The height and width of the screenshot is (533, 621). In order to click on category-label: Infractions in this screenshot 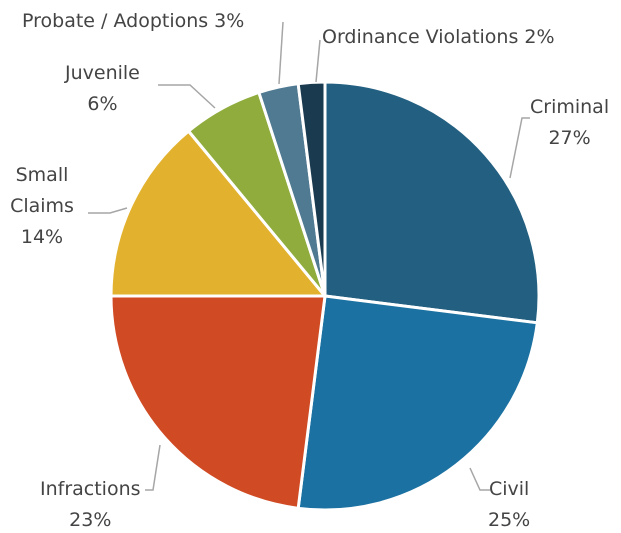, I will do `click(90, 489)`.